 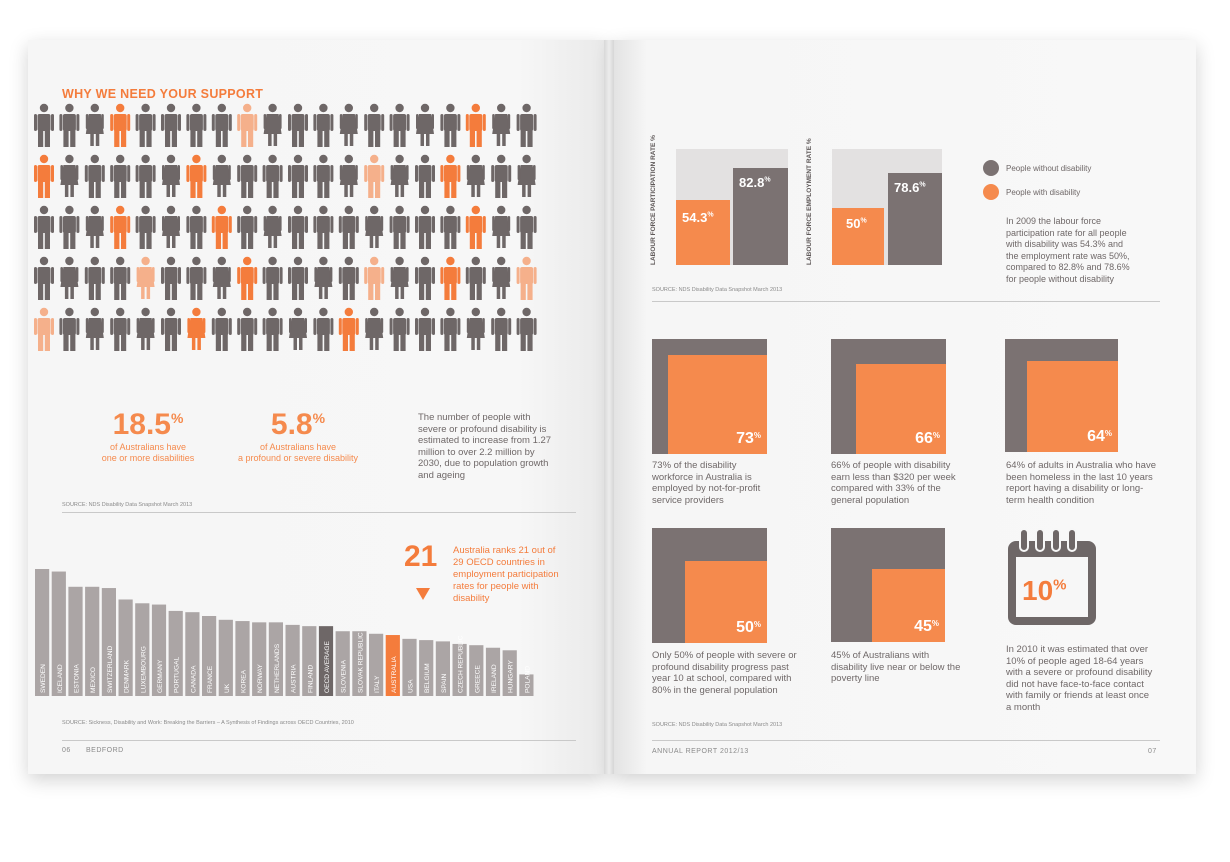 What do you see at coordinates (915, 219) in the screenshot?
I see `employment-bar-without` at bounding box center [915, 219].